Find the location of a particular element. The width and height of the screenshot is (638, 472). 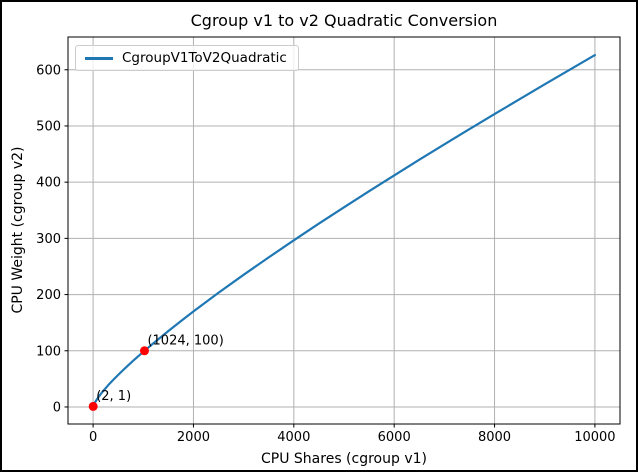

x-tick-label: 0 is located at coordinates (93, 437).